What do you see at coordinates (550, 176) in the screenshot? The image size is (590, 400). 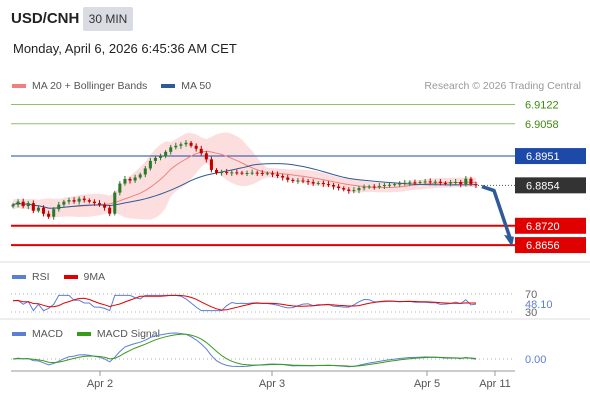 I see `level-tags: 6.9122 6.9058 6.8951 6.8854 6.8720 6.8656` at bounding box center [550, 176].